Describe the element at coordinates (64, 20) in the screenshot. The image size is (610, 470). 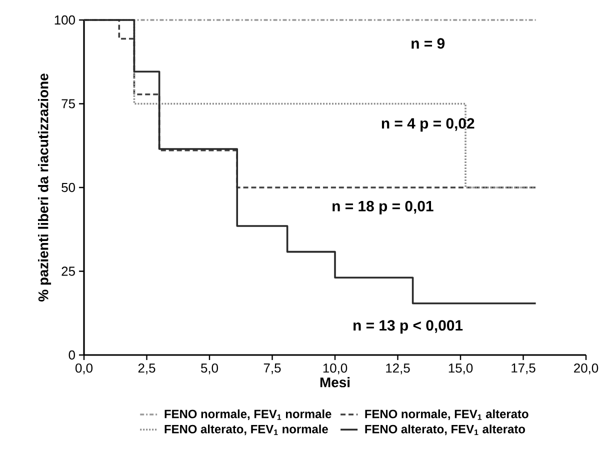
I see `y-tick-label: 100` at that location.